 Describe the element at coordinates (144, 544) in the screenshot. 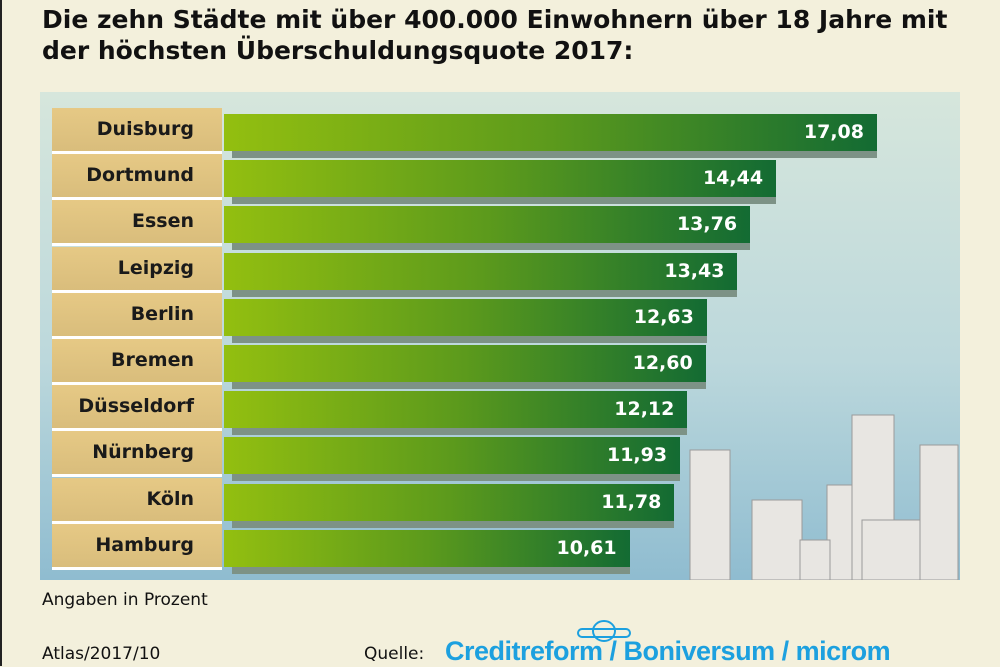

I see `category-label-text: Hamburg` at that location.